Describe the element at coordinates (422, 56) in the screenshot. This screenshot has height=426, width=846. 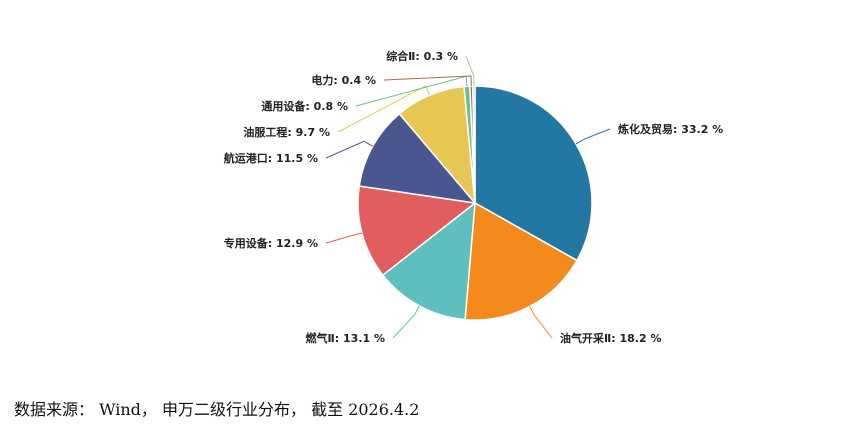
I see `slice-label-9: 综合Ⅱ: 0.3 %` at that location.